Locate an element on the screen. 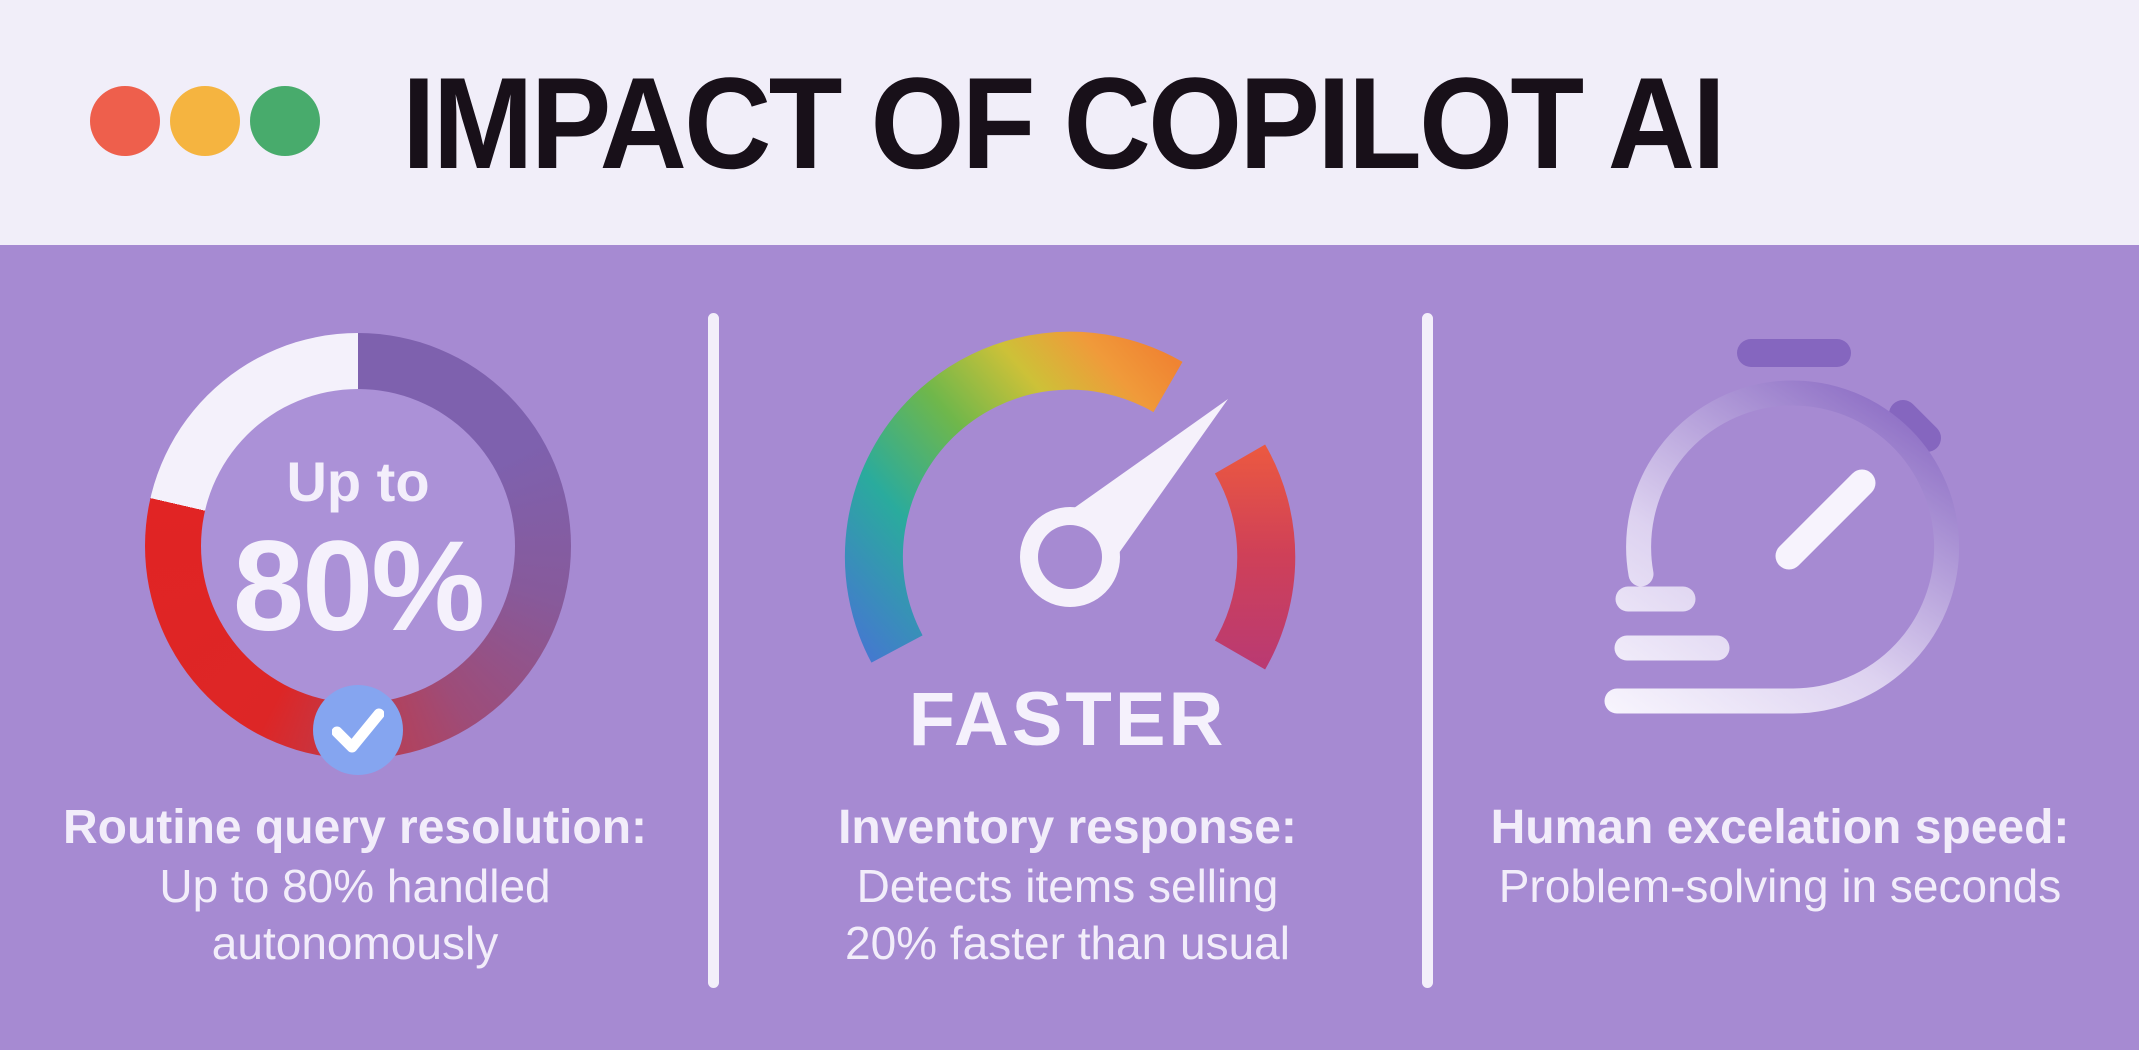  donut-stat-value: 80% is located at coordinates (358, 586).